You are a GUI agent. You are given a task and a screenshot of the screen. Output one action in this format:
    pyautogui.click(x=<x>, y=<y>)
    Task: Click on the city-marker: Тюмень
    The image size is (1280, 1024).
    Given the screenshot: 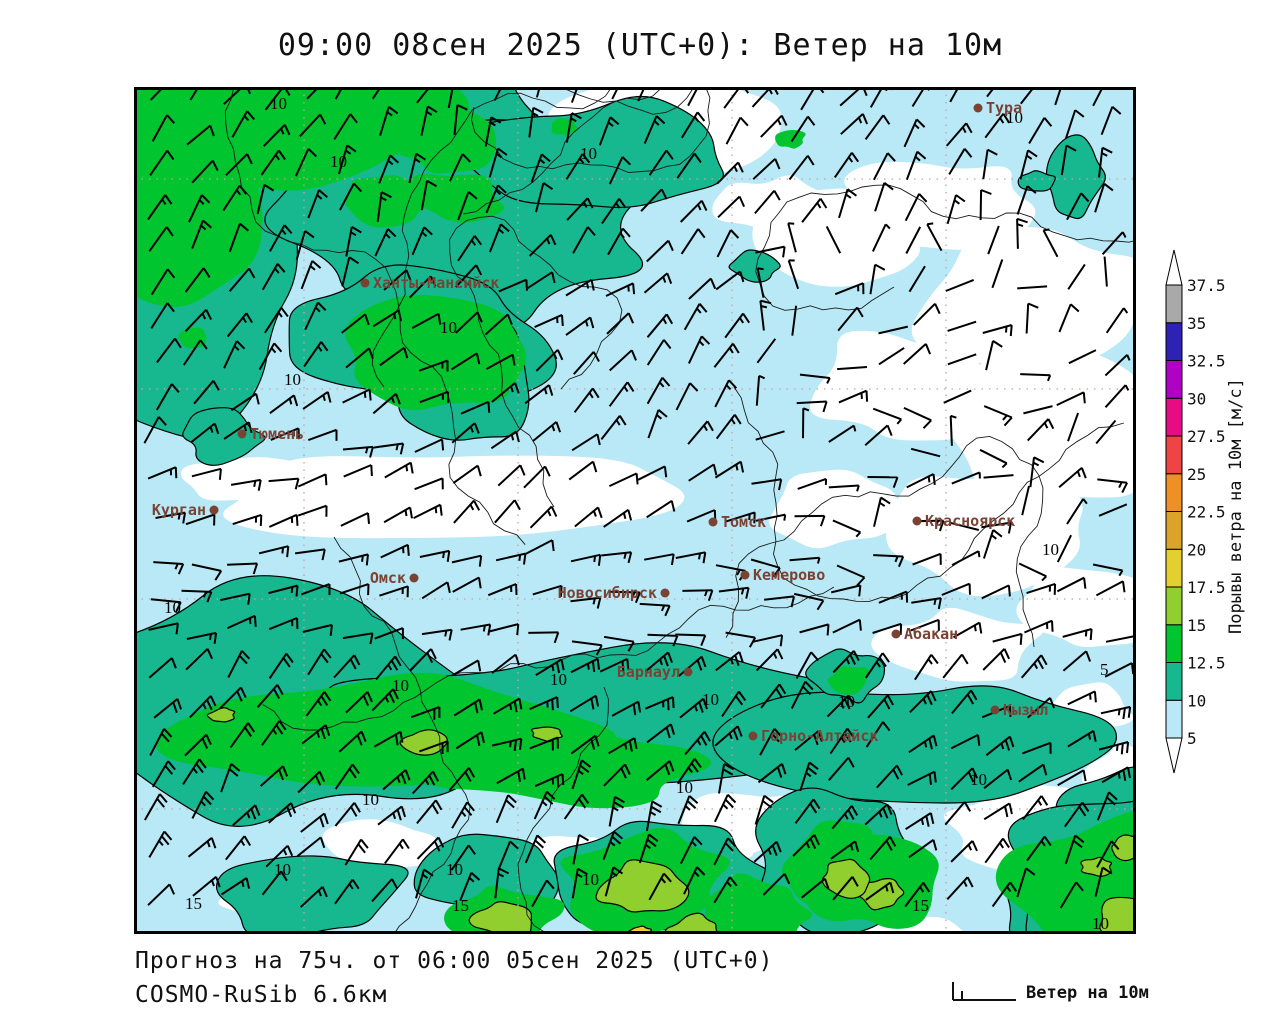 What is the action you would take?
    pyautogui.click(x=270, y=434)
    